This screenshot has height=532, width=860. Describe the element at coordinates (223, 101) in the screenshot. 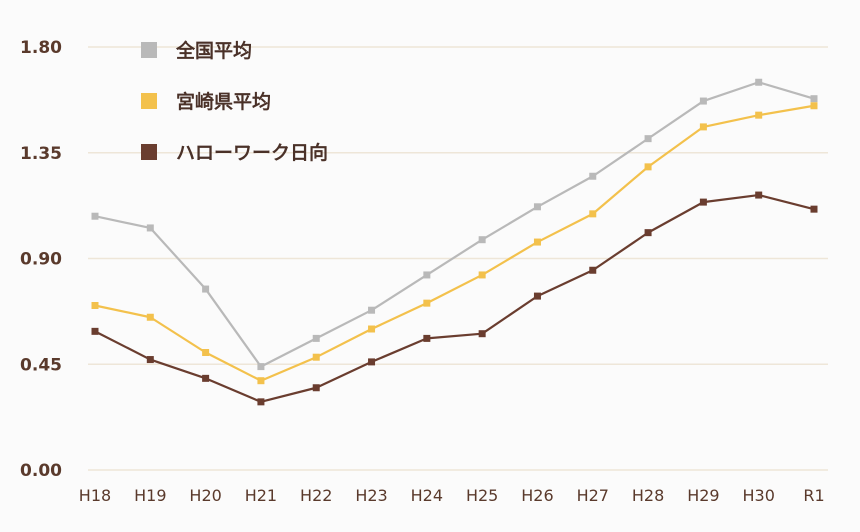

I see `legend-label: 宮崎県平均` at that location.